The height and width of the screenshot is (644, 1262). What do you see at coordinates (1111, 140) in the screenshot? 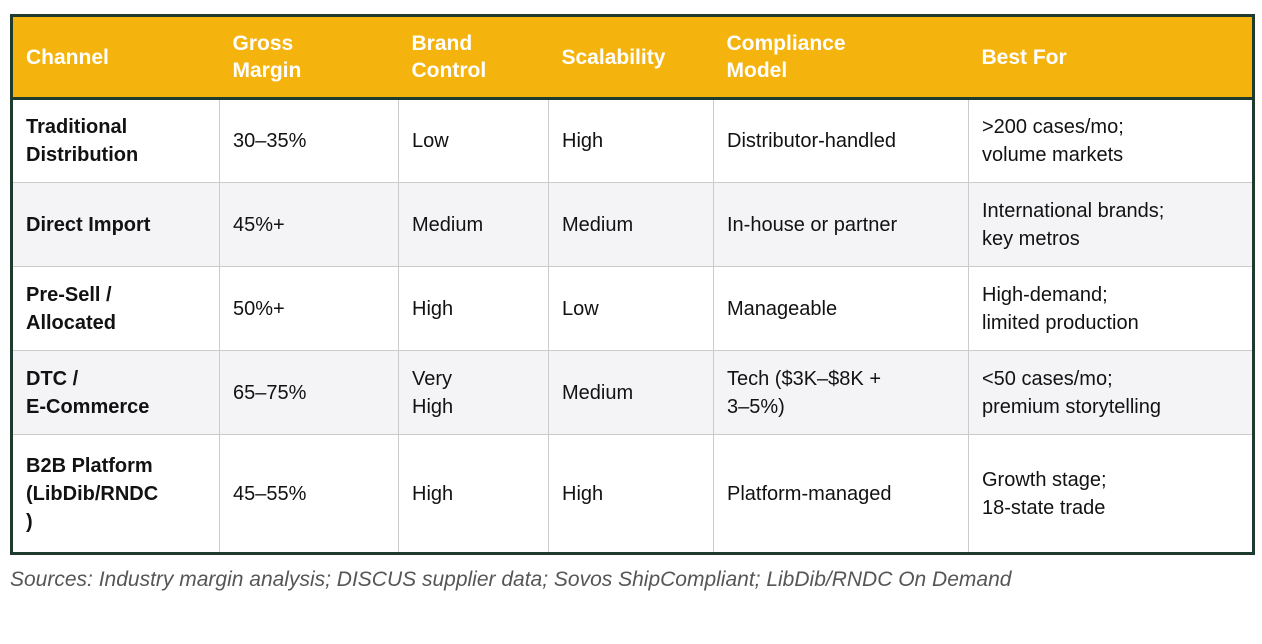
I see `cell-best-for: >200 cases/mo; volume markets` at bounding box center [1111, 140].